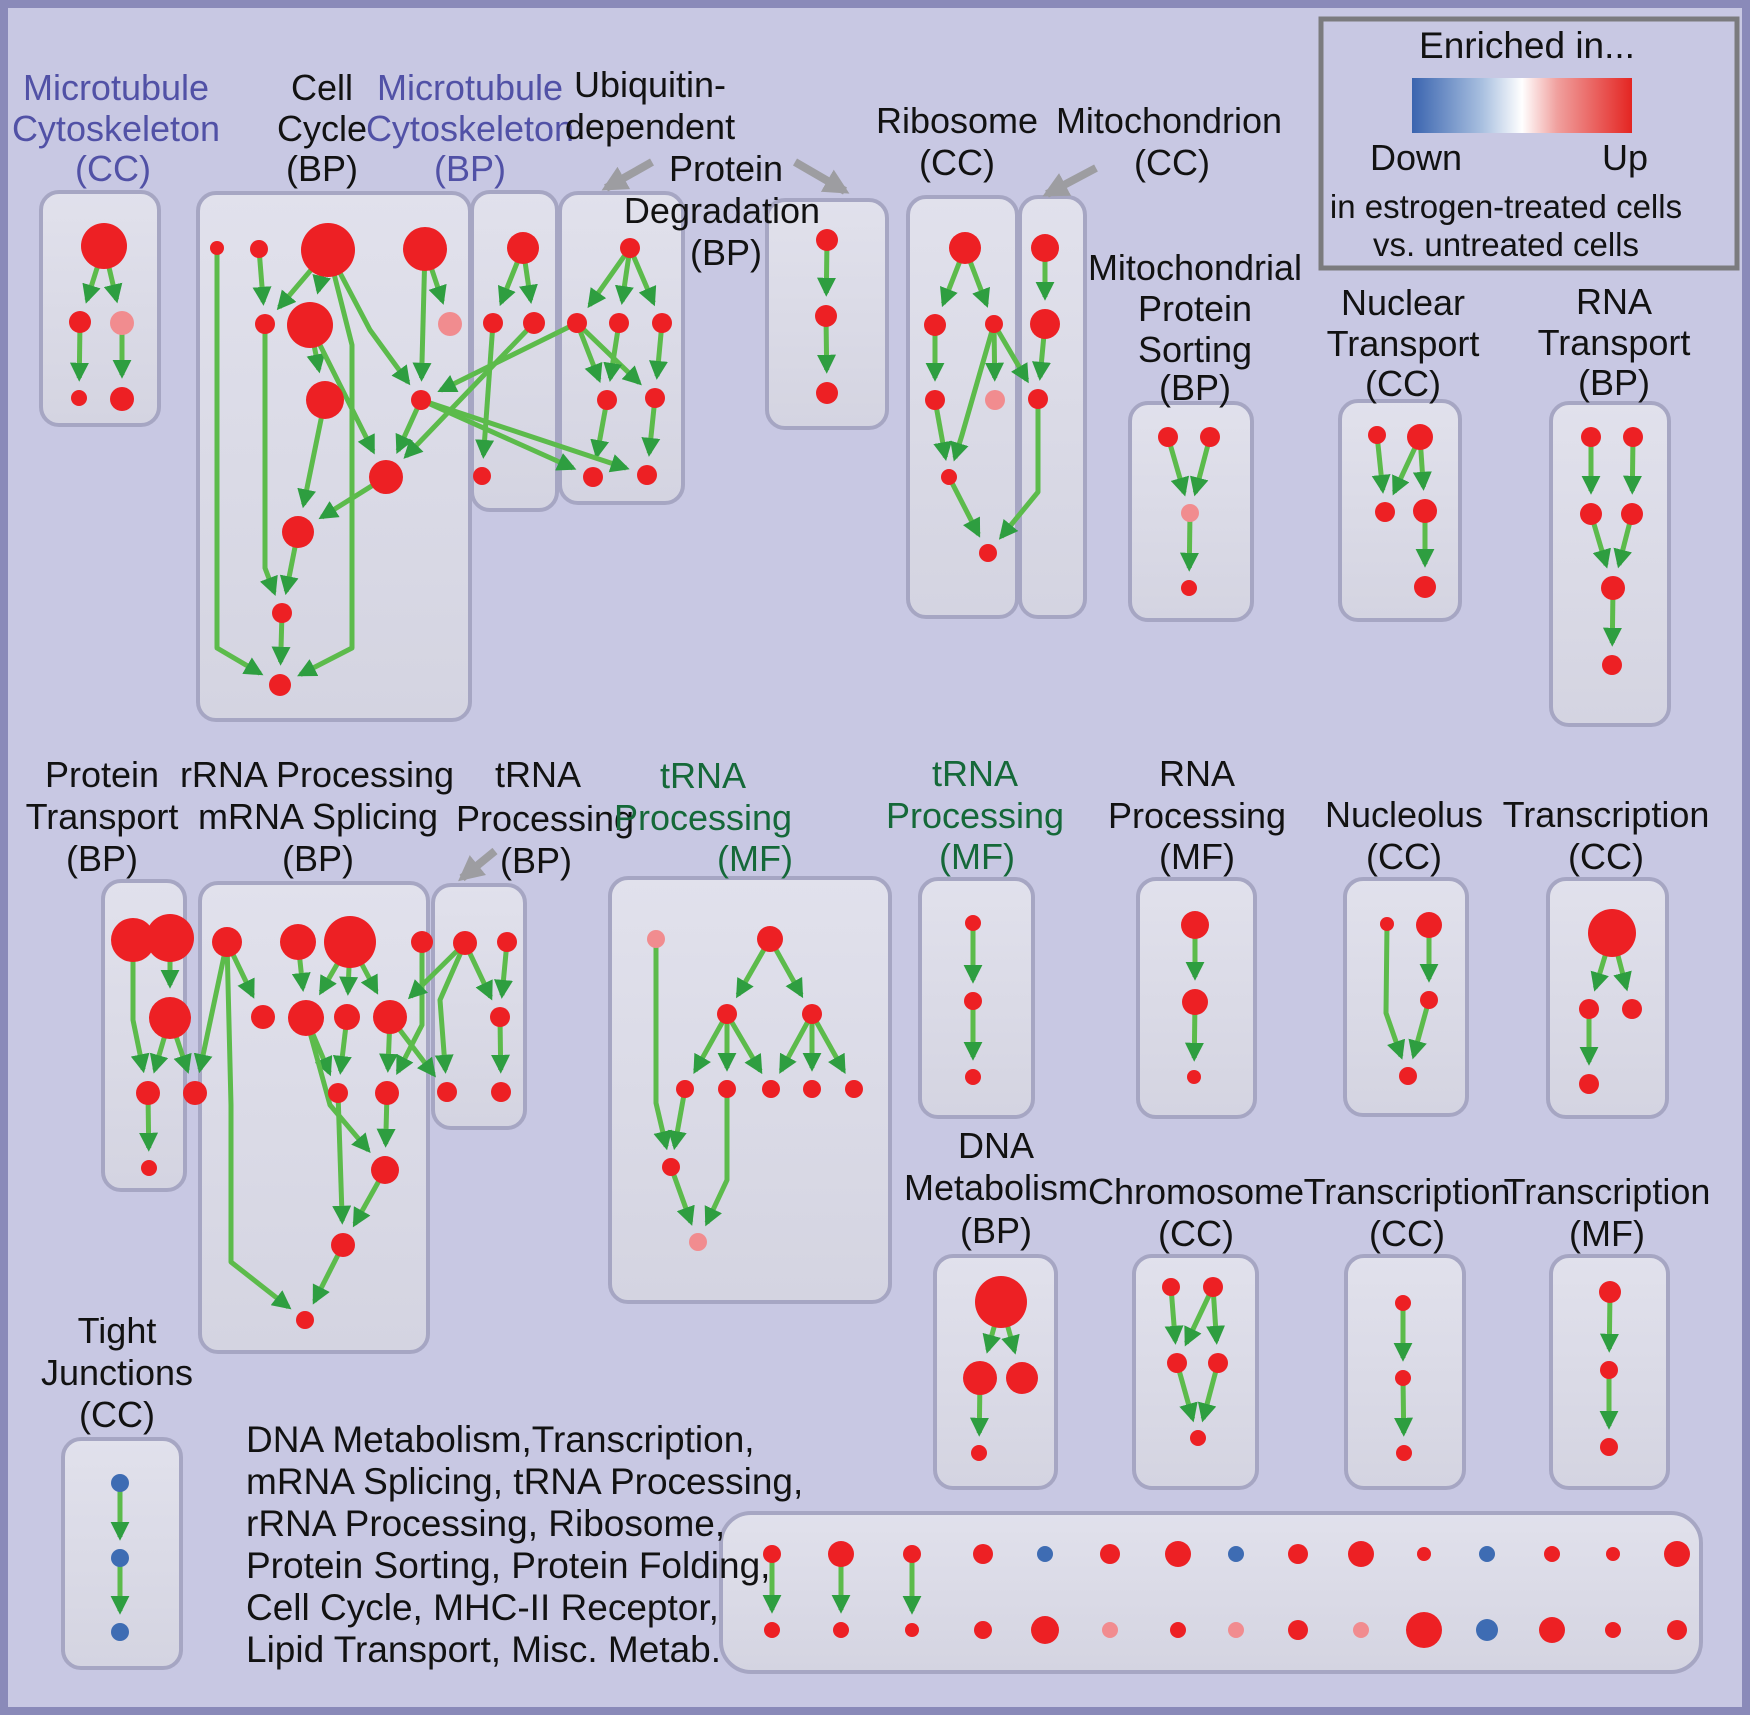 The width and height of the screenshot is (1750, 1715). What do you see at coordinates (1614, 301) in the screenshot?
I see `rna-transport-bp-label-line-1: RNA` at bounding box center [1614, 301].